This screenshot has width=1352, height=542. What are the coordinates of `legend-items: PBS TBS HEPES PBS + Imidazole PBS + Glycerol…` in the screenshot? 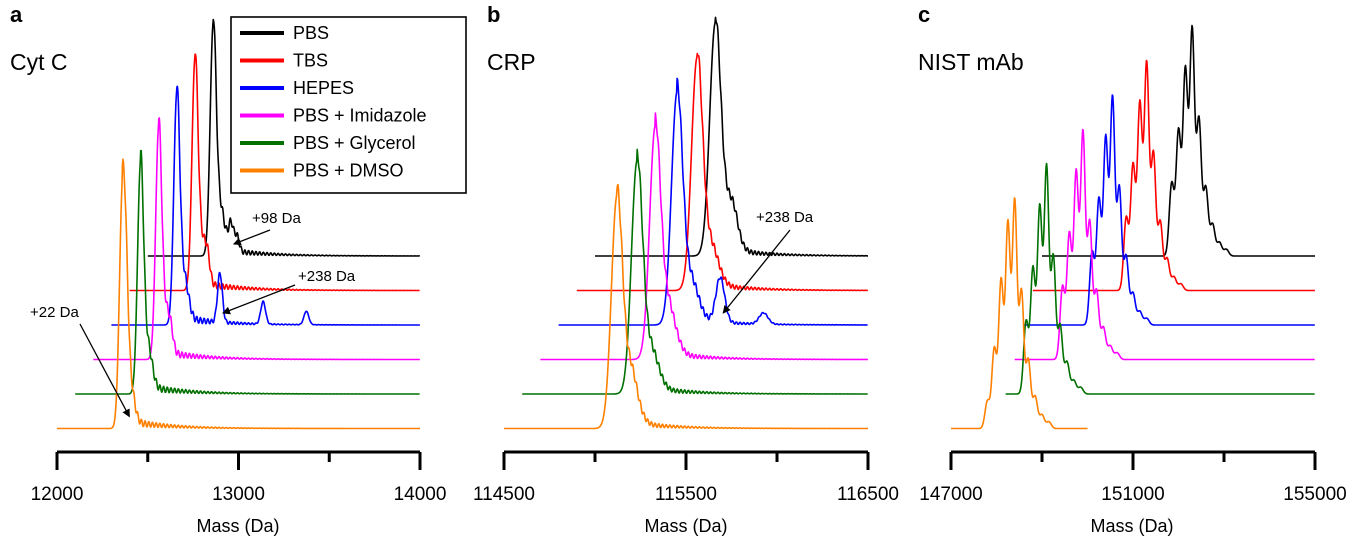 It's located at (333, 102).